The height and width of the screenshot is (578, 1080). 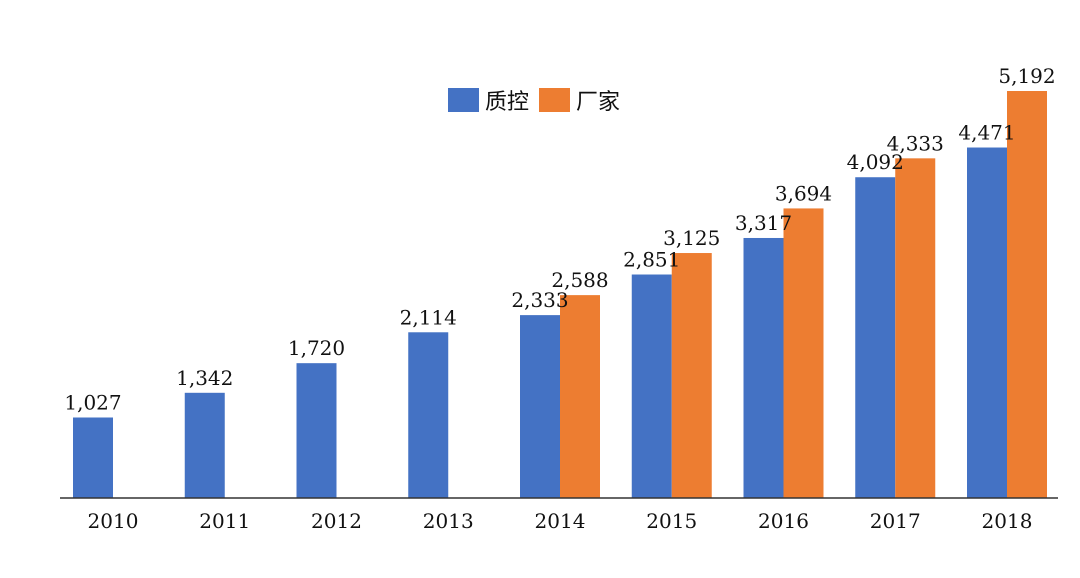 I want to click on bar-zhikong-2018, so click(x=987, y=322).